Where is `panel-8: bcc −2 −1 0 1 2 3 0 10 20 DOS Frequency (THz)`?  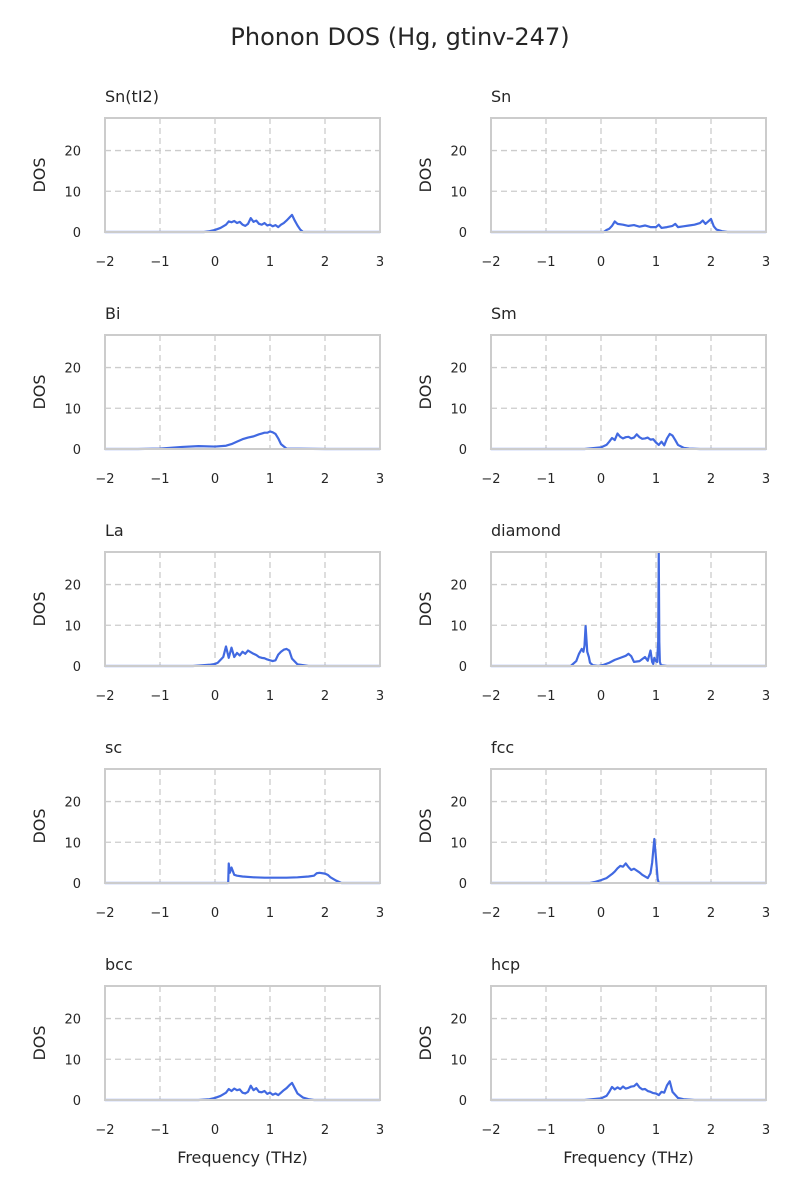
panel-8: bcc −2 −1 0 1 2 3 0 10 20 DOS Frequency (THz) is located at coordinates (207, 1061).